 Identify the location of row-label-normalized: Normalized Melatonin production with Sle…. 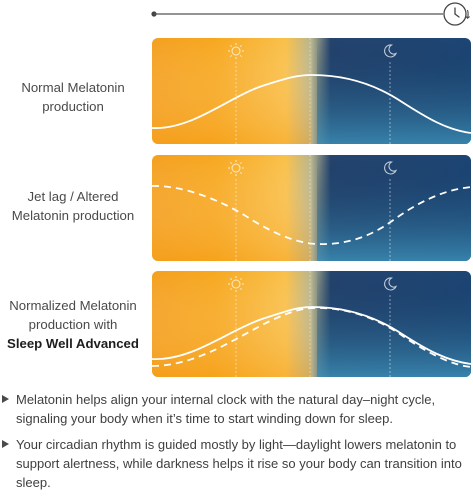
(73, 324).